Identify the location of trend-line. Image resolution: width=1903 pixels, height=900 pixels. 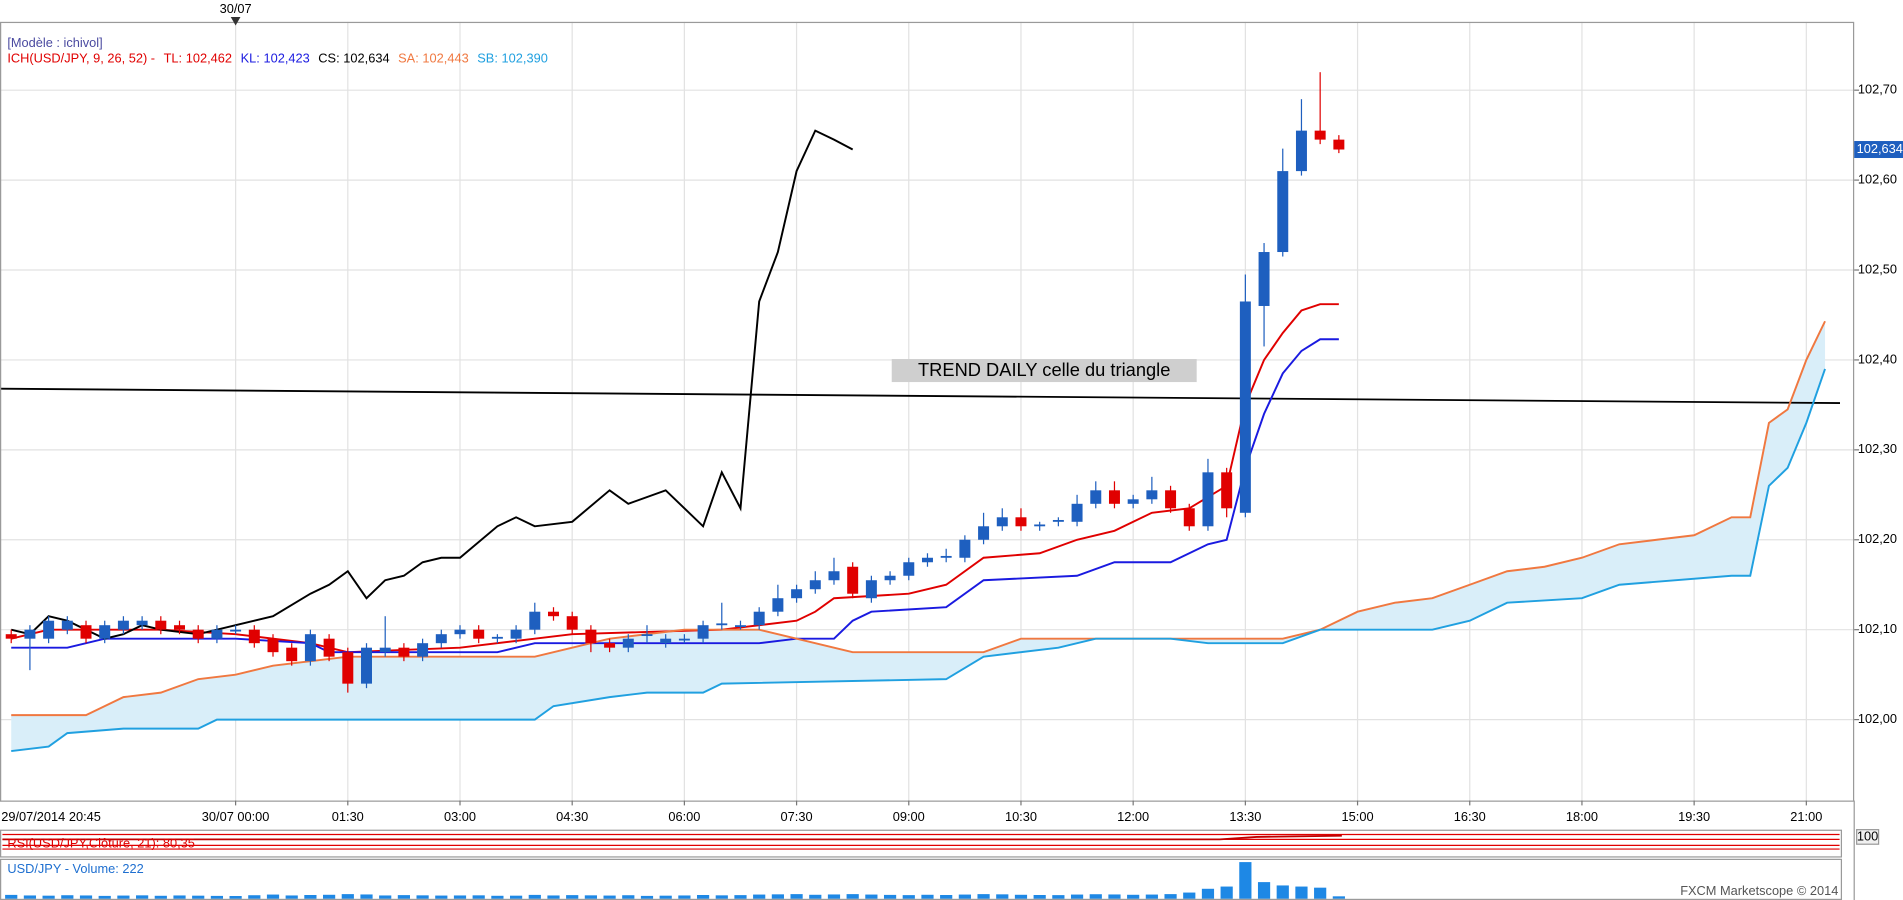
(920, 396).